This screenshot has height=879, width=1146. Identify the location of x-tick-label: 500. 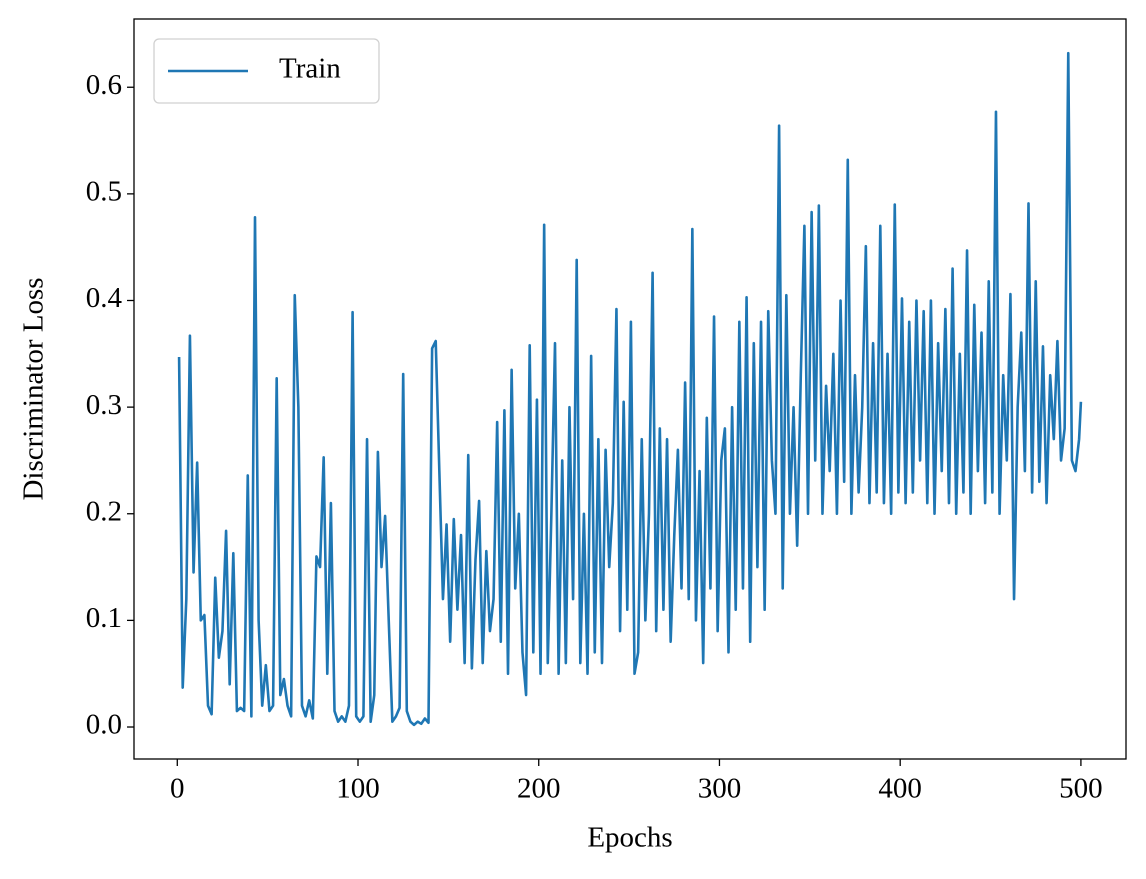
(1081, 789).